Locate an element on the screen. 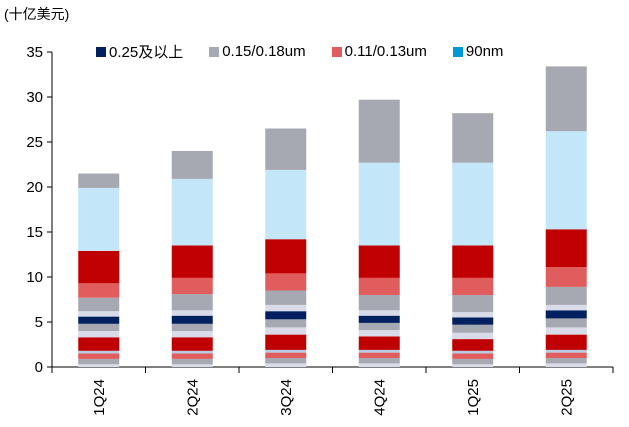  legend-item-025: 0.25及以上 is located at coordinates (139, 51).